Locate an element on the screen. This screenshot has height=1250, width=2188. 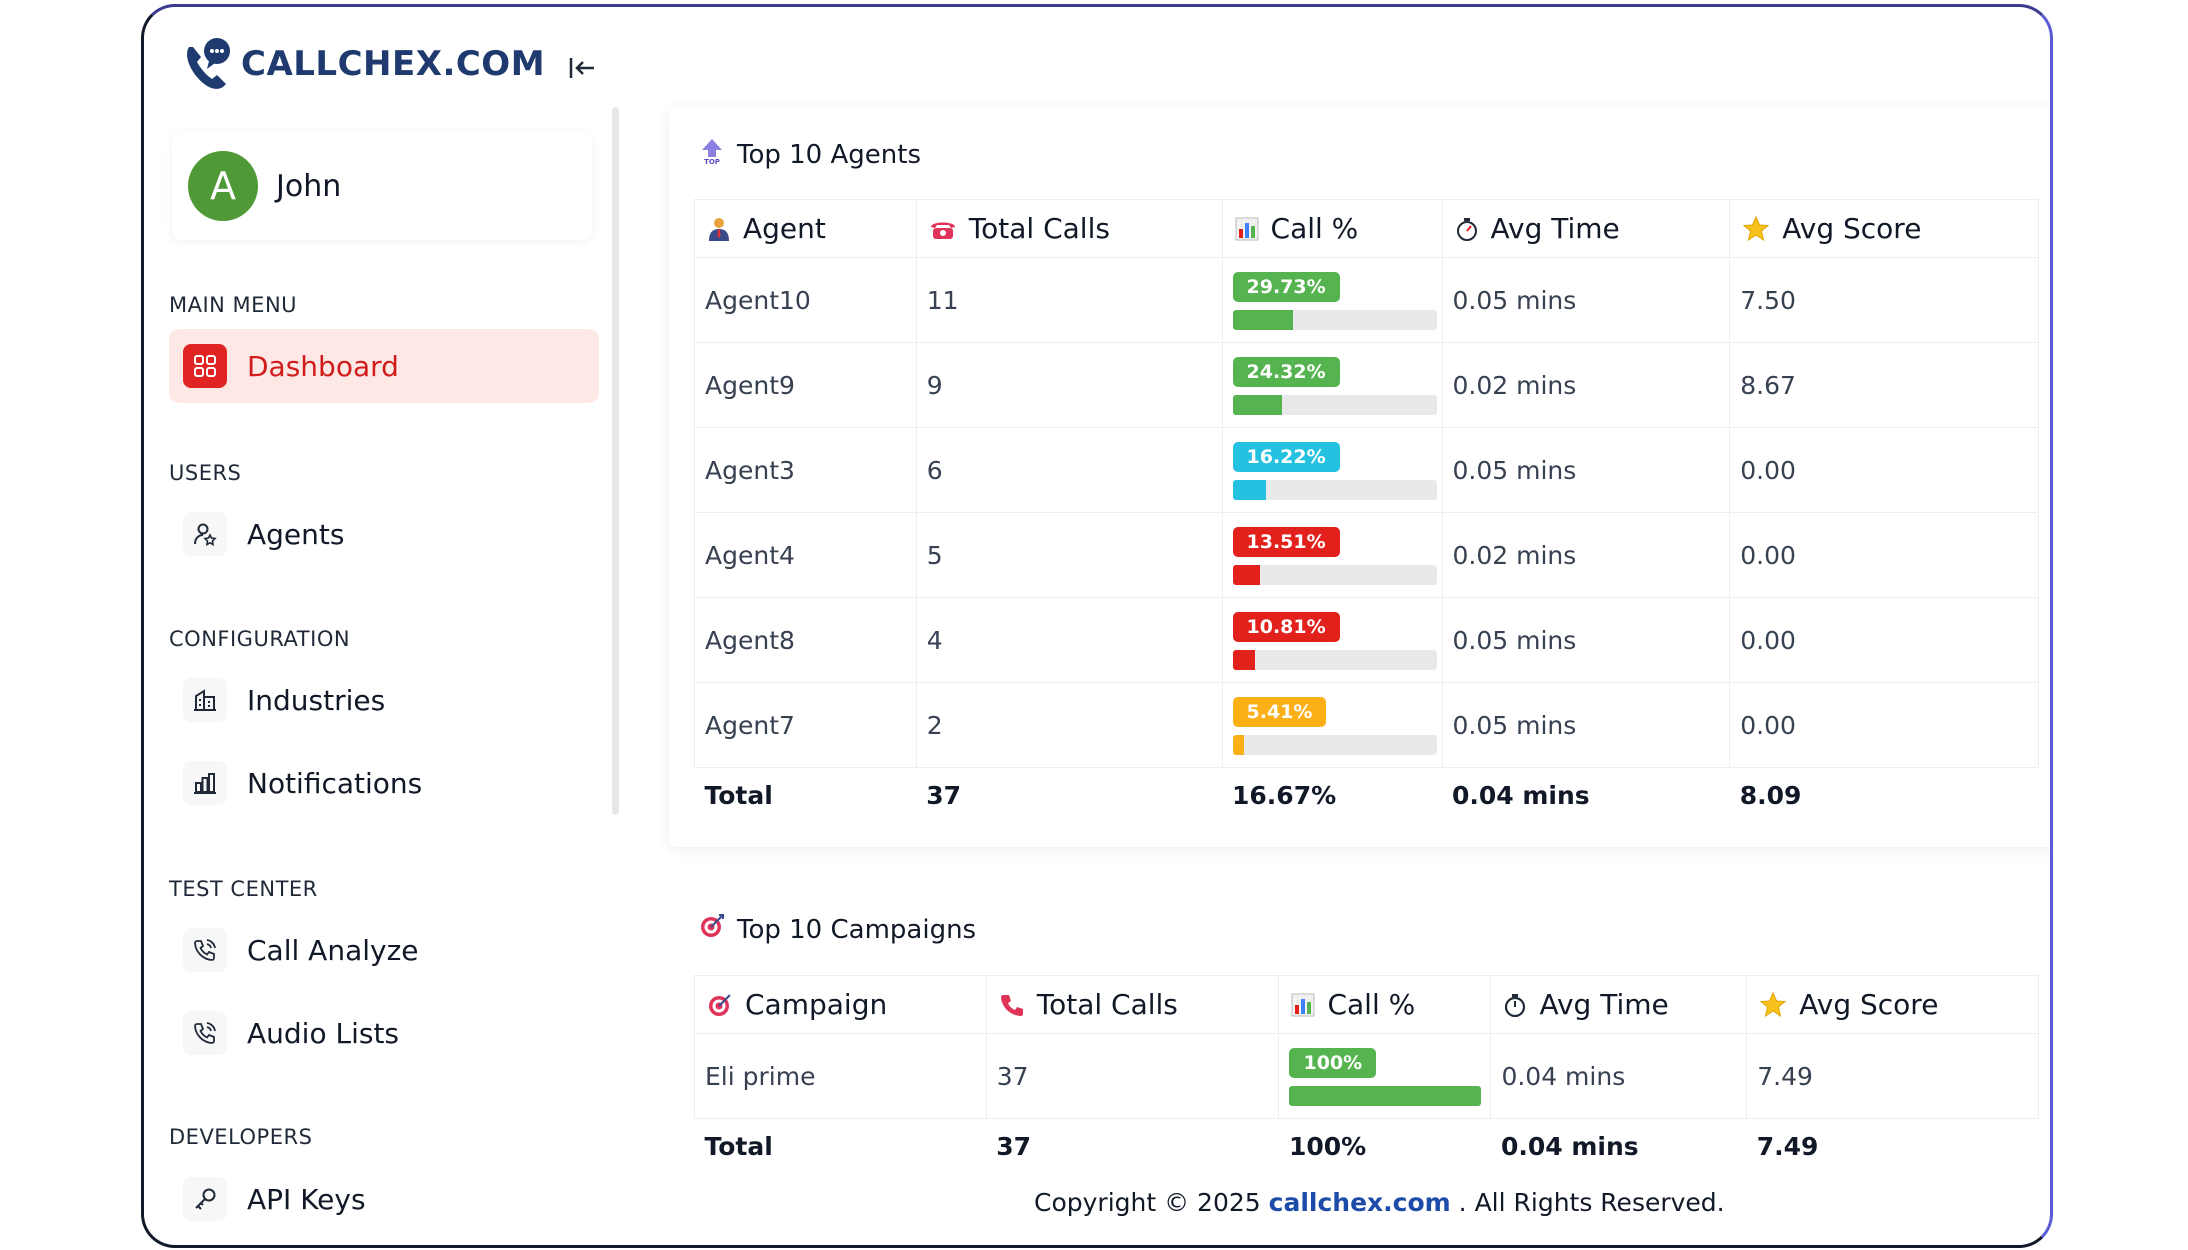
table-row: Eli prime 37 100% 0.04 mins 7.49 is located at coordinates (1366, 1076).